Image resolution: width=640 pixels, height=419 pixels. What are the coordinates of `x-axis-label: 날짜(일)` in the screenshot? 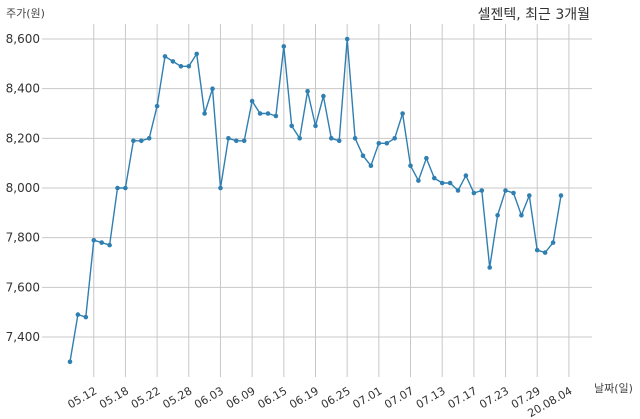 It's located at (613, 388).